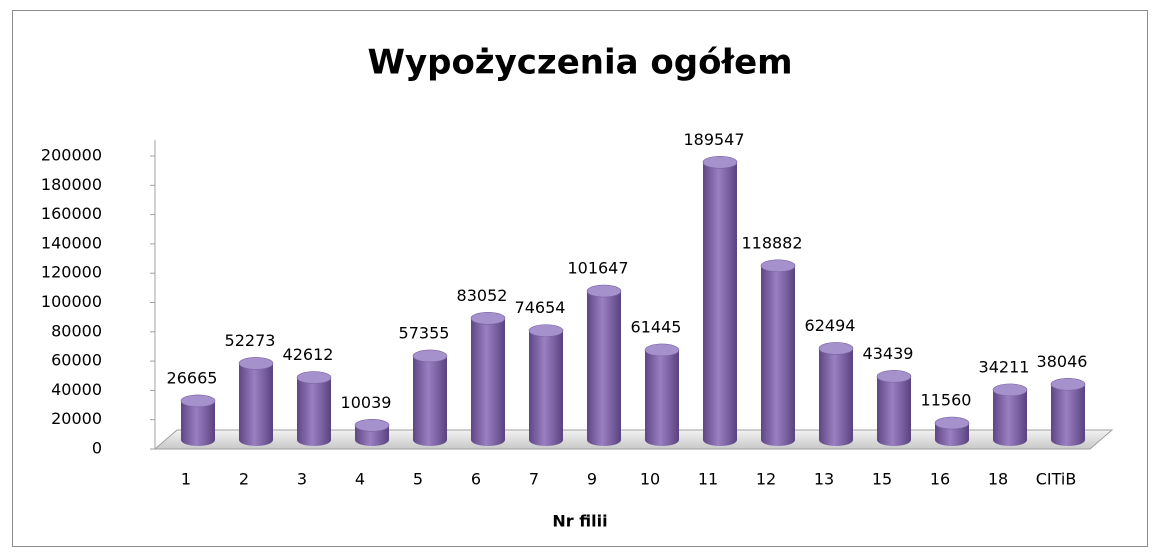 Image resolution: width=1159 pixels, height=554 pixels. Describe the element at coordinates (482, 295) in the screenshot. I see `data-label: 83052` at that location.